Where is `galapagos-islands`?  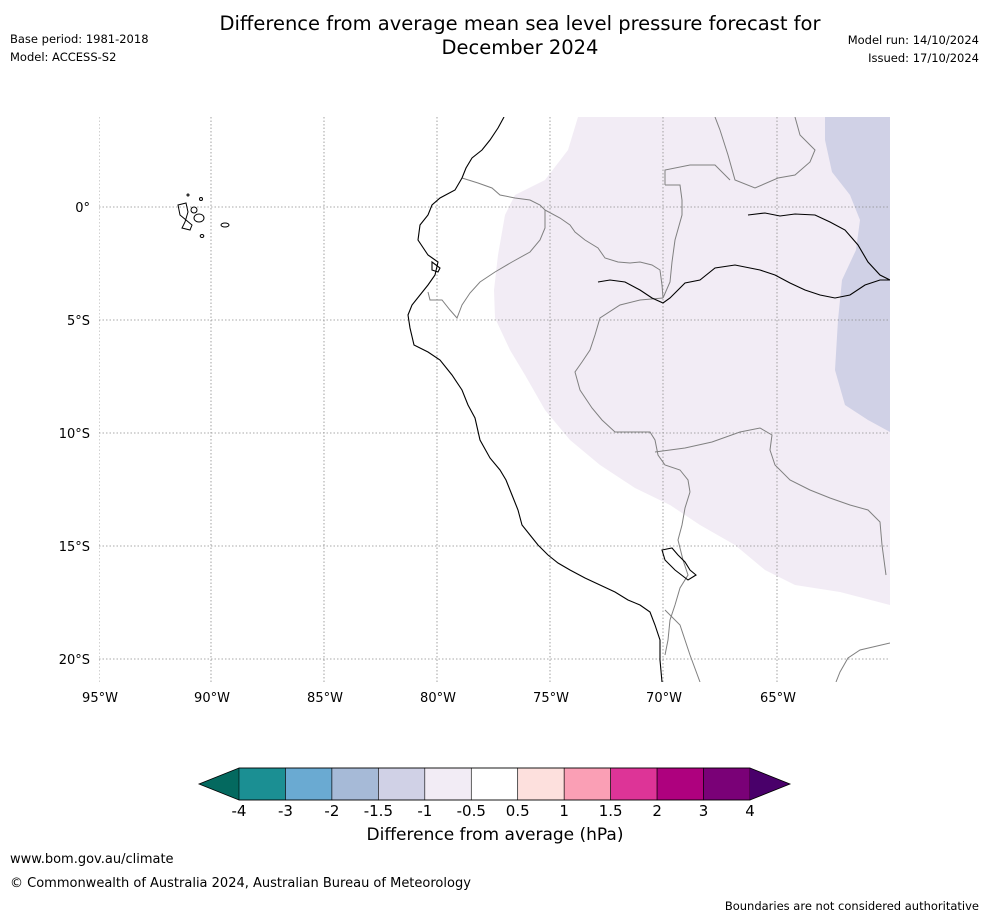 galapagos-islands is located at coordinates (203, 215).